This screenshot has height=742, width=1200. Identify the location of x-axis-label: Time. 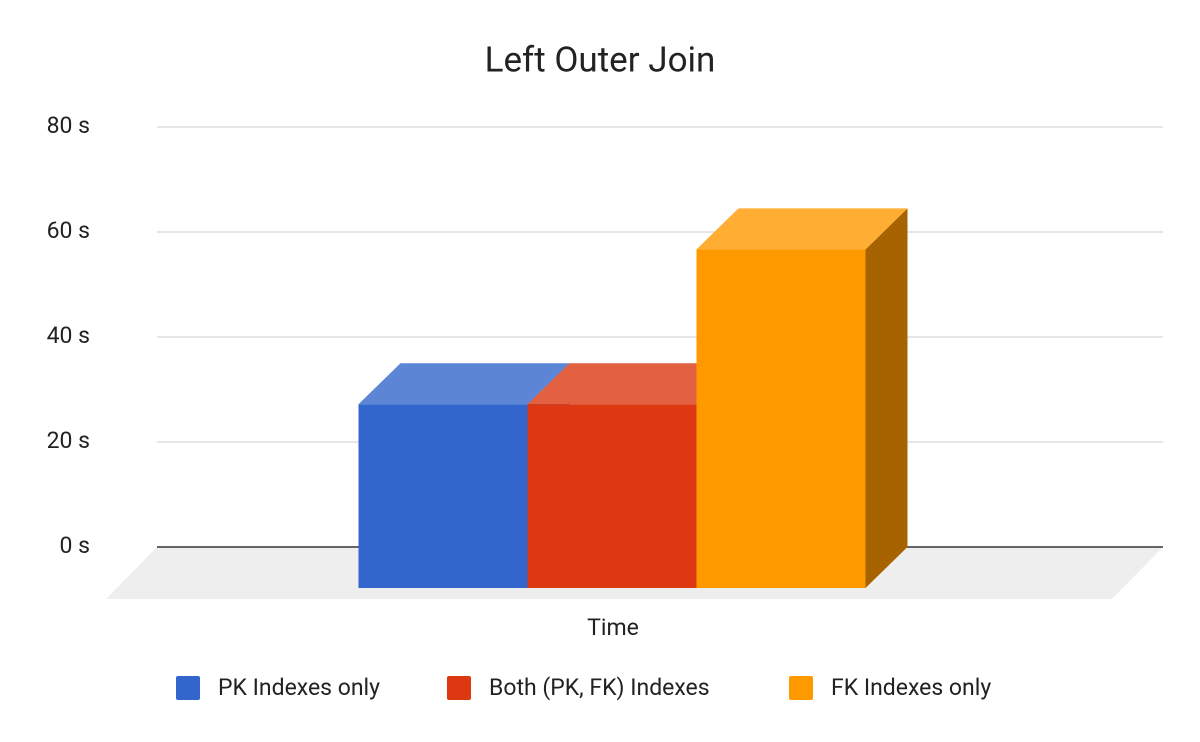
(613, 627).